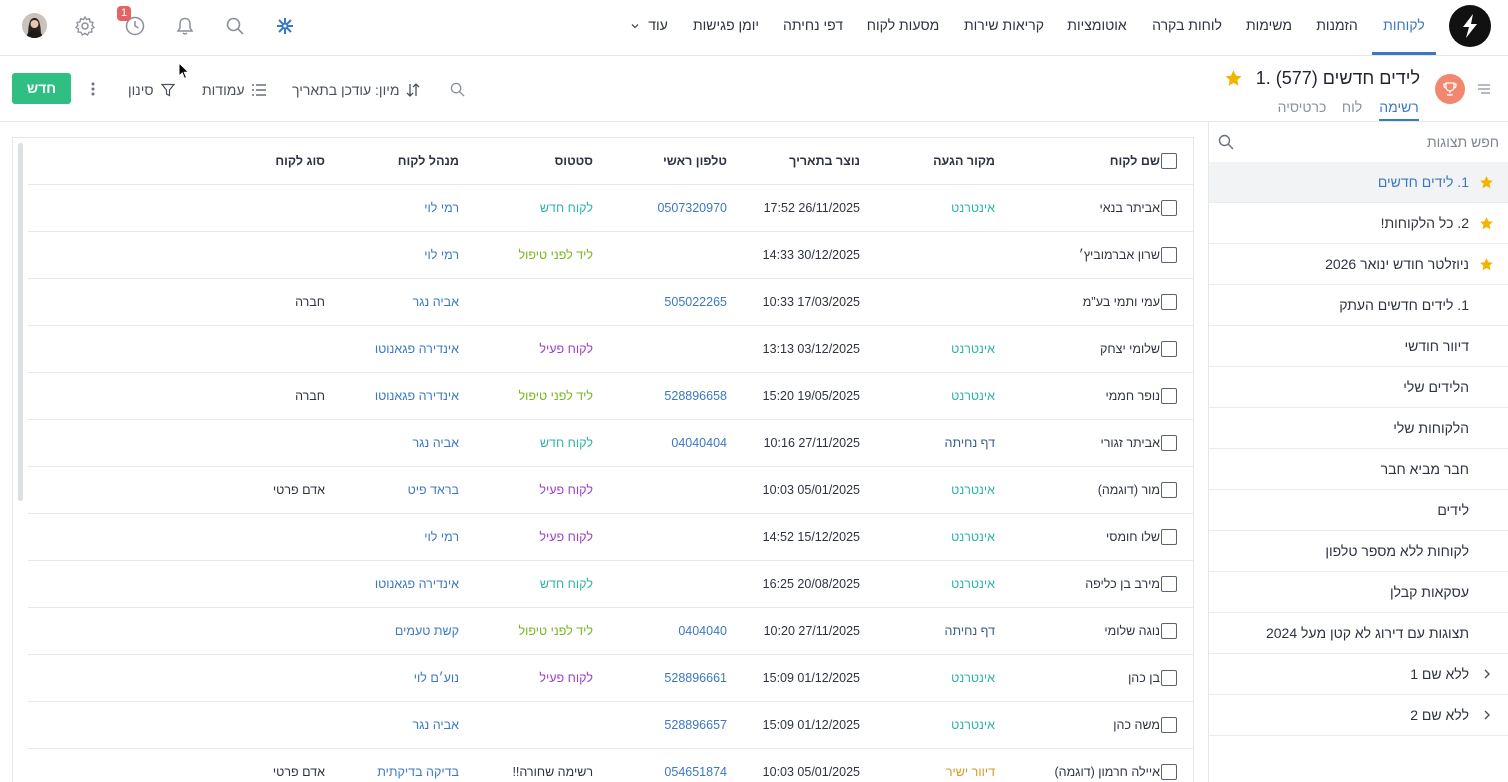  I want to click on account-manager: קשת טעמים, so click(426, 631).